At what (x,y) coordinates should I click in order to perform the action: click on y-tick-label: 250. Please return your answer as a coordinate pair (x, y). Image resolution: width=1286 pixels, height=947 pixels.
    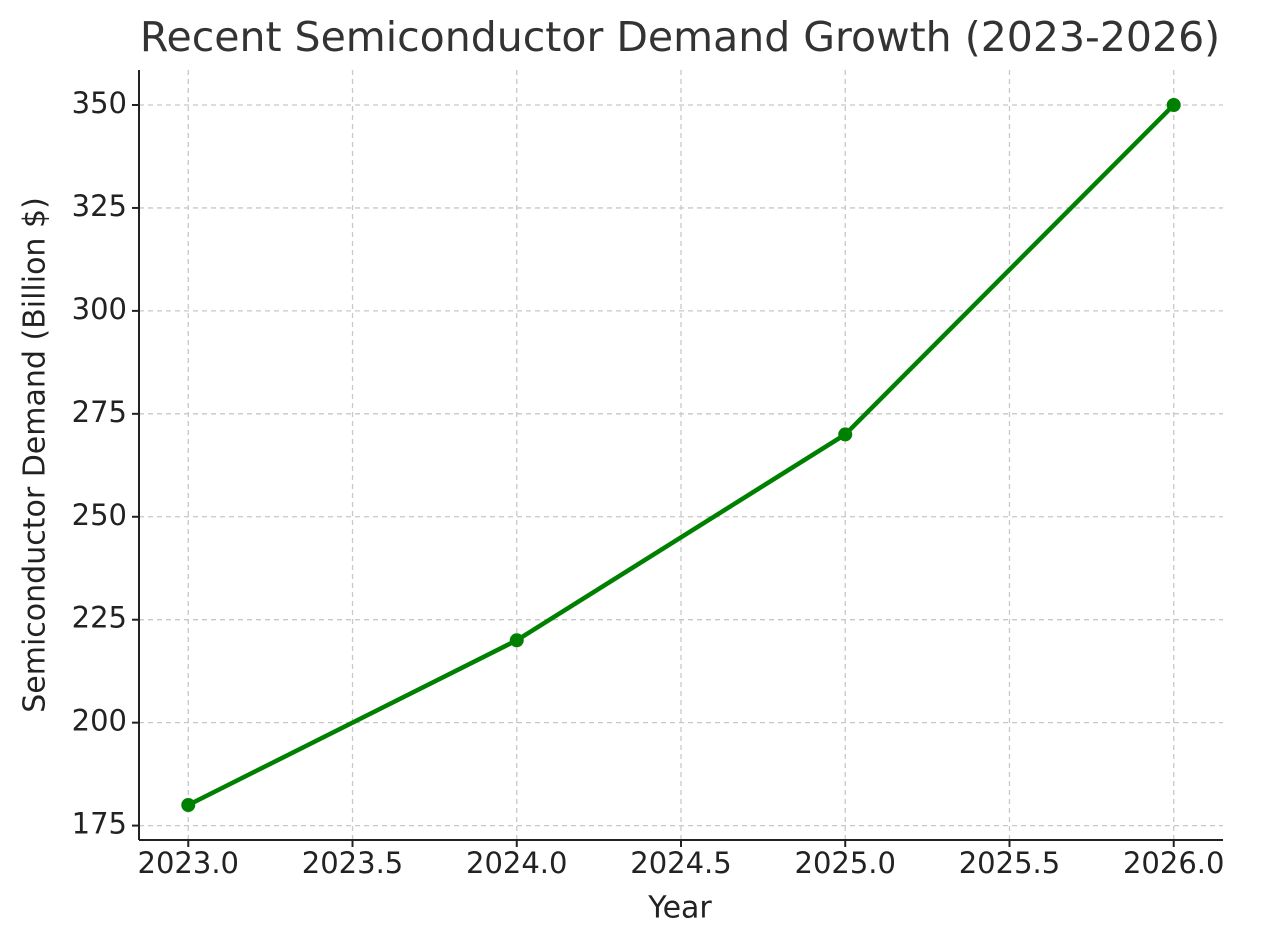
    Looking at the image, I should click on (99, 515).